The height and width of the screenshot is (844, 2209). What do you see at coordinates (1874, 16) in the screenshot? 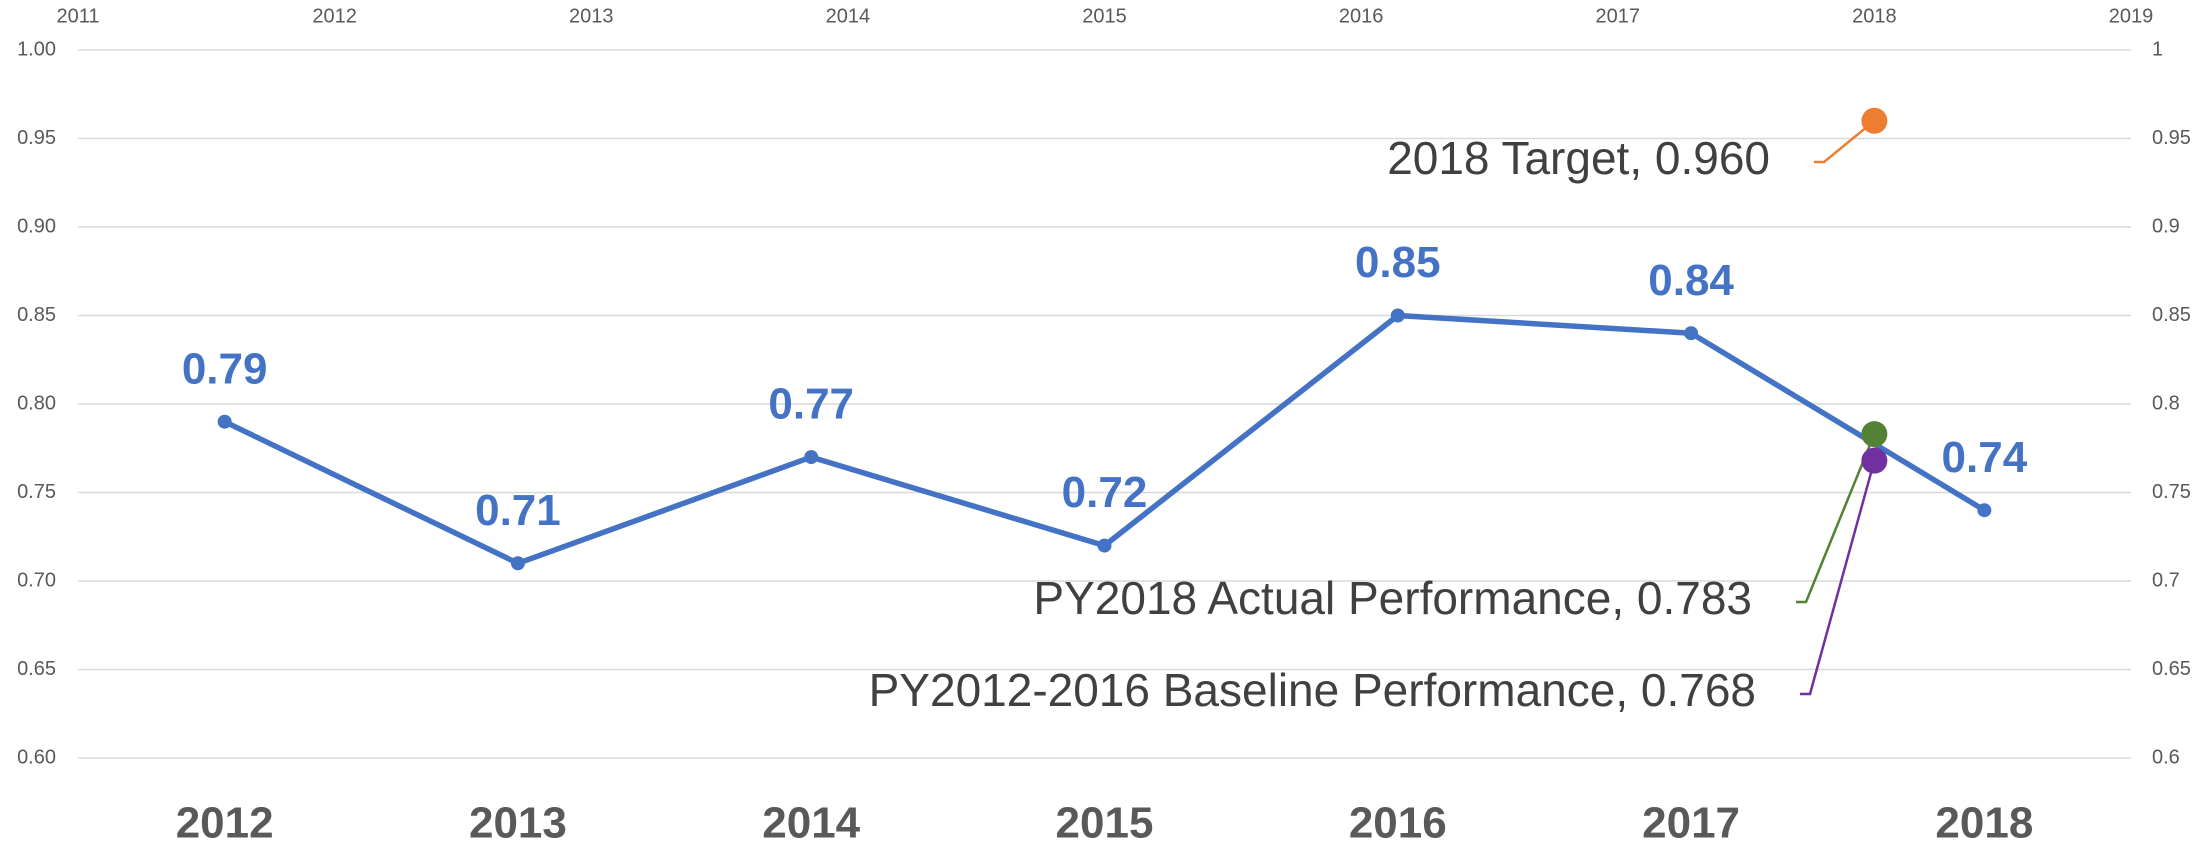
I see `x2-tick-label: 2018` at bounding box center [1874, 16].